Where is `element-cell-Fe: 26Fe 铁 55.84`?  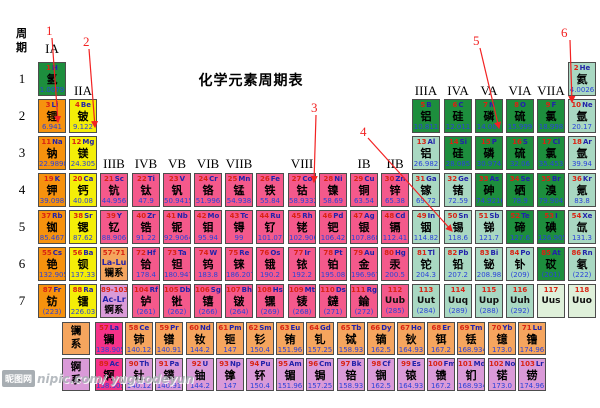 element-cell-Fe: 26Fe 铁 55.84 is located at coordinates (270, 190).